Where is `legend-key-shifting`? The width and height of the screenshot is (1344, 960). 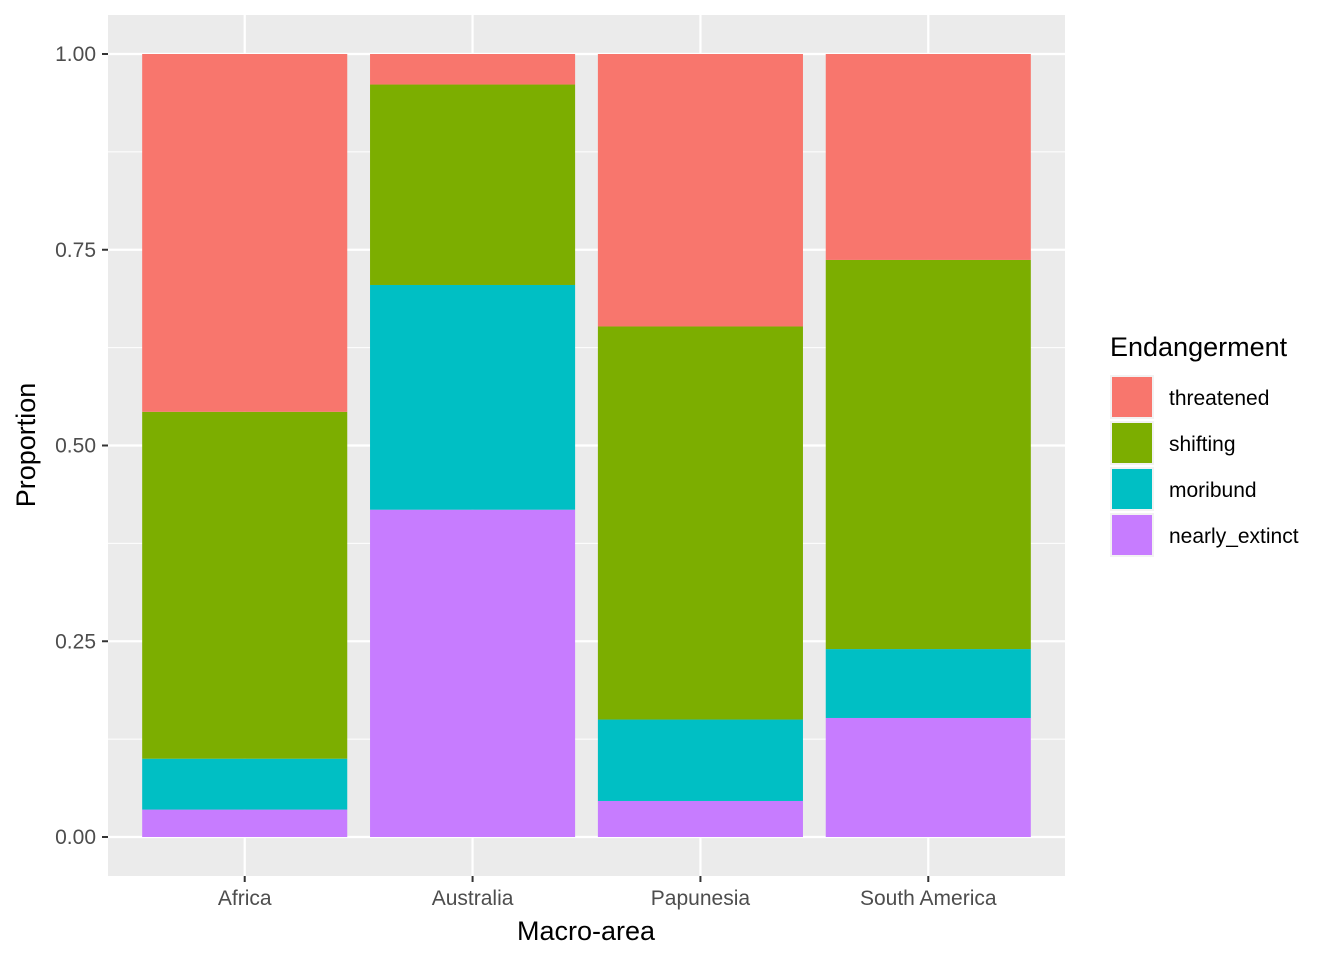
legend-key-shifting is located at coordinates (1132, 443).